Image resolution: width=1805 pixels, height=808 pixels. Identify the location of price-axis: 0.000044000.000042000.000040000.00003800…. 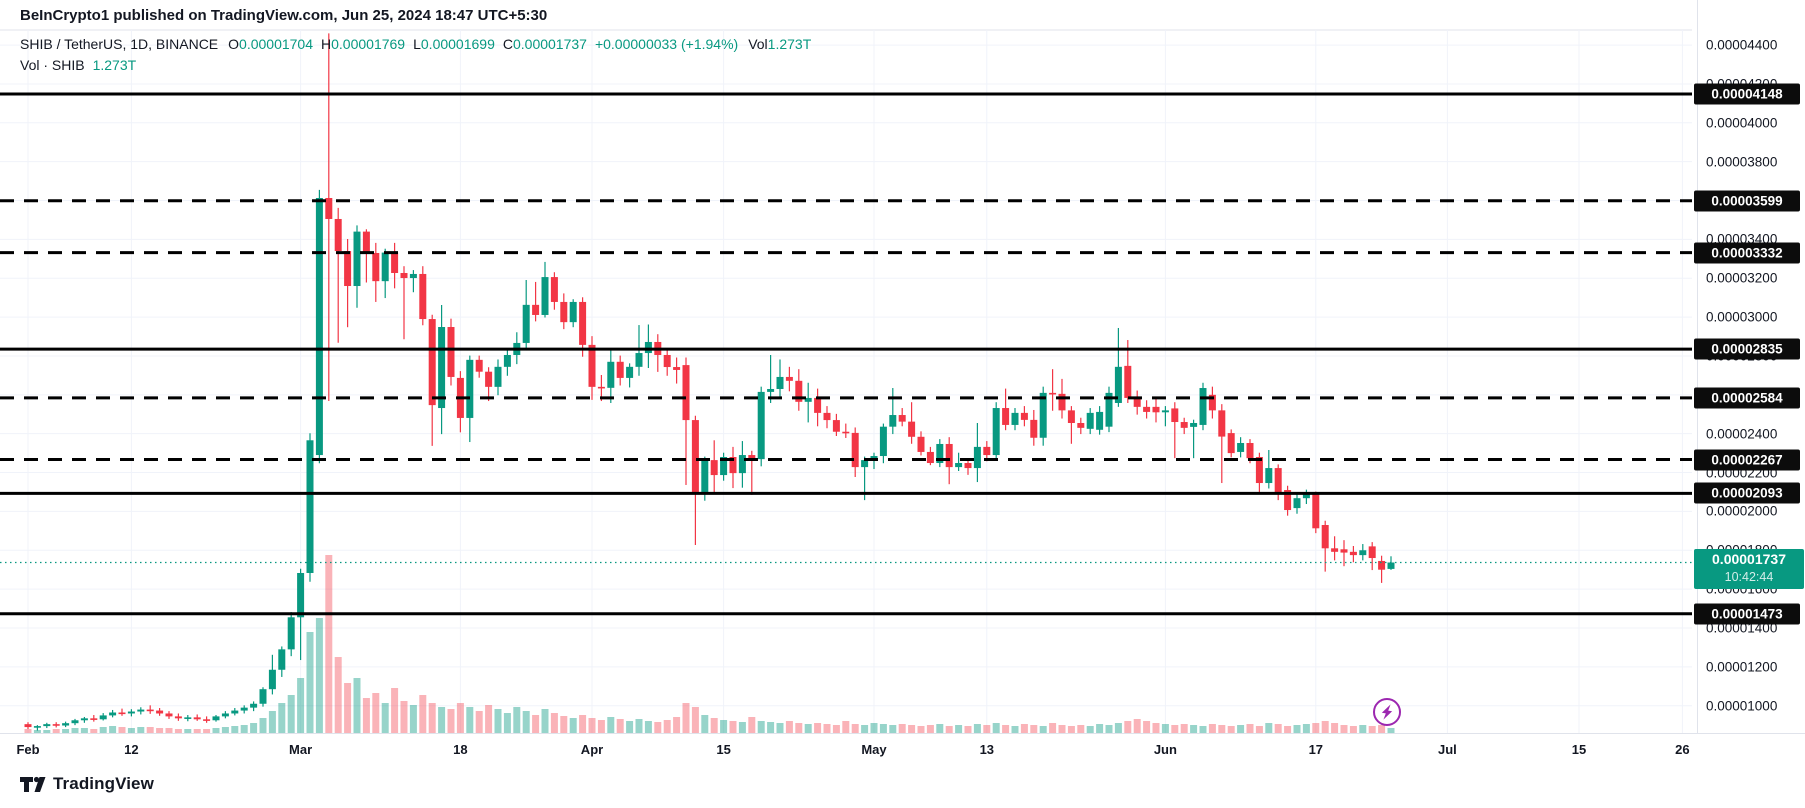
(1749, 382).